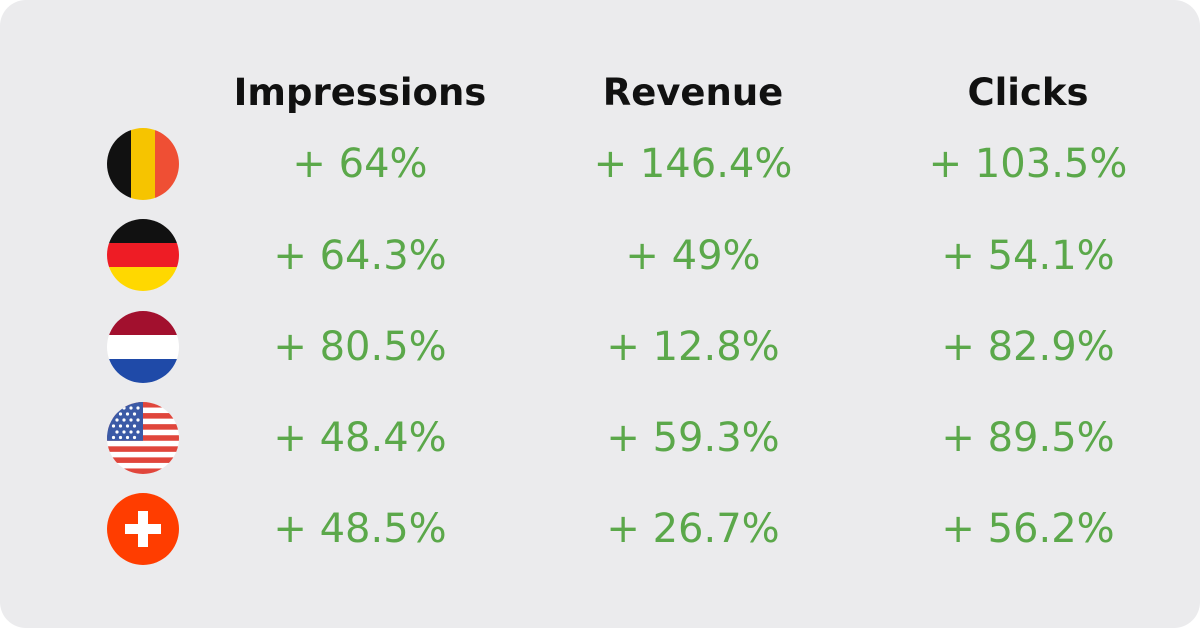 Image resolution: width=1200 pixels, height=628 pixels. I want to click on table-cell: + 89.5%, so click(1028, 438).